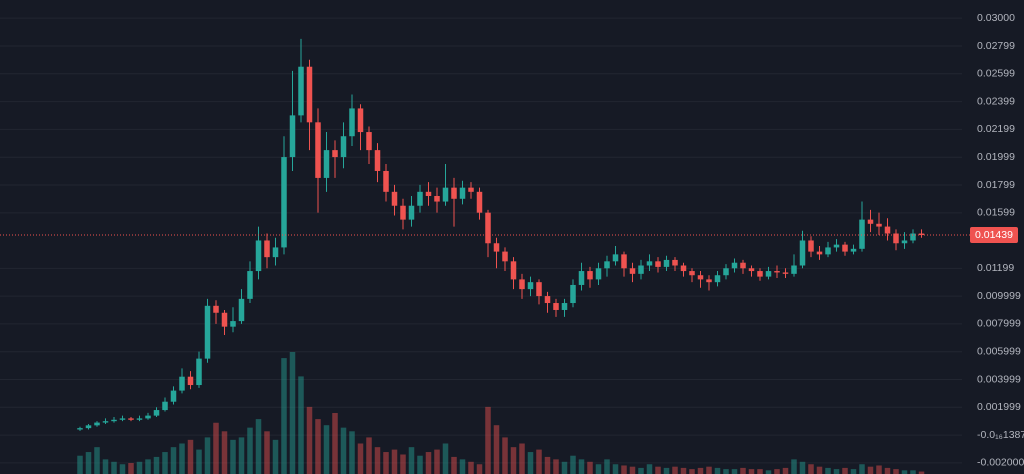 The width and height of the screenshot is (1024, 474). What do you see at coordinates (994, 235) in the screenshot?
I see `last-price-label: 0.01439` at bounding box center [994, 235].